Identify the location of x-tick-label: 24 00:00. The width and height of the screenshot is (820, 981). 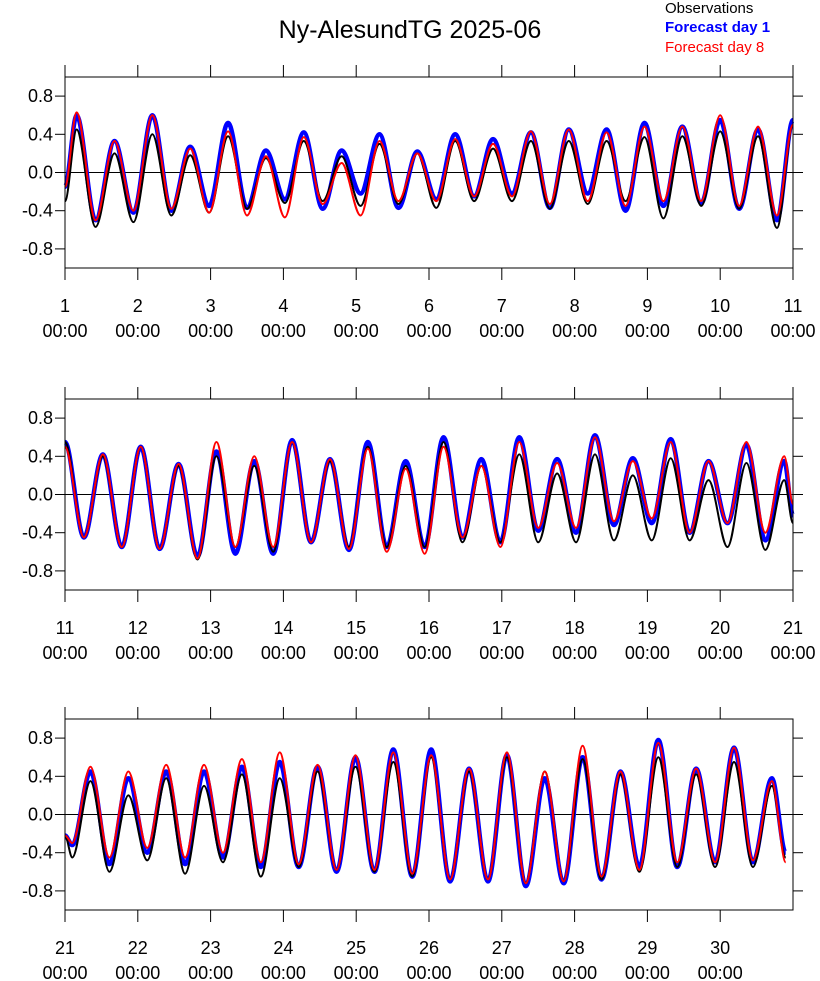
(283, 959).